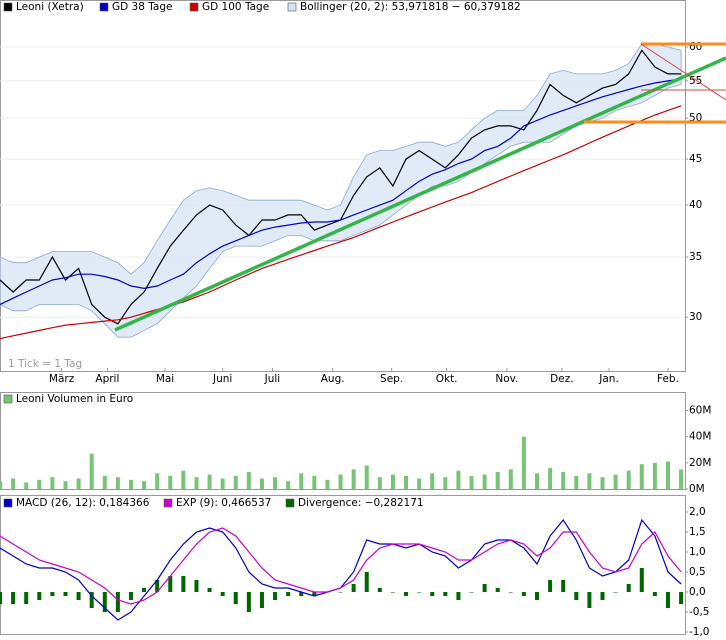 This screenshot has width=726, height=640. I want to click on legend-label: Divergence: −0,282171, so click(361, 503).